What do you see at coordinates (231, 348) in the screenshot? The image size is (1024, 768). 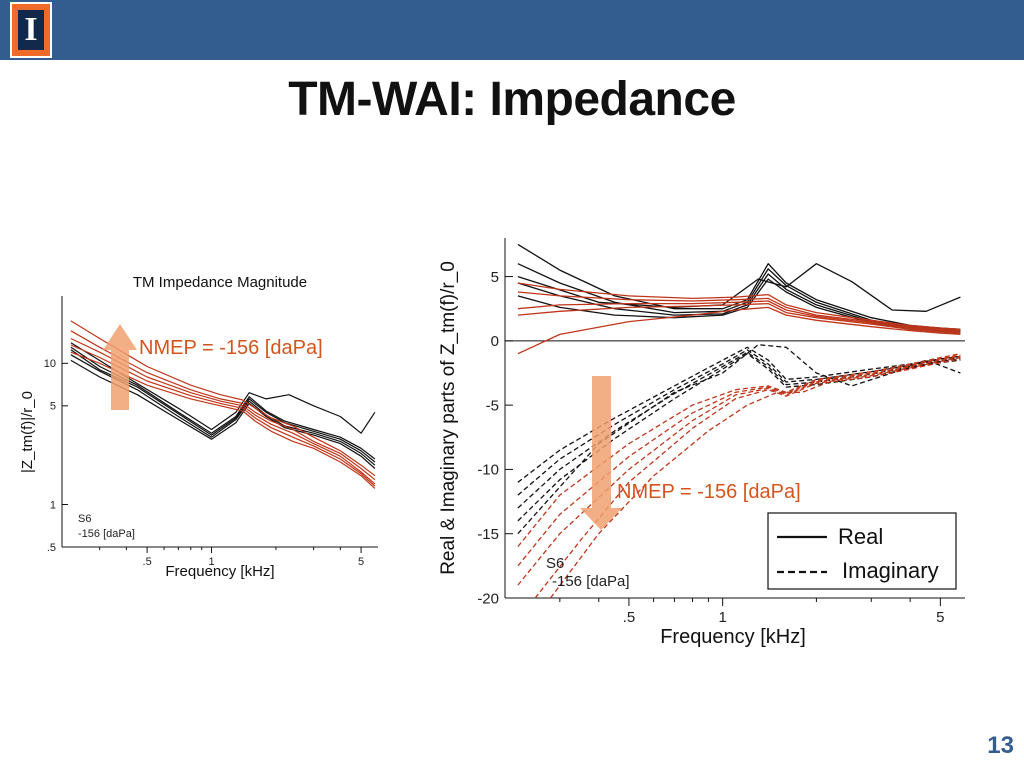 I see `chart1-annotation: NMEP = -156 [daPa]` at bounding box center [231, 348].